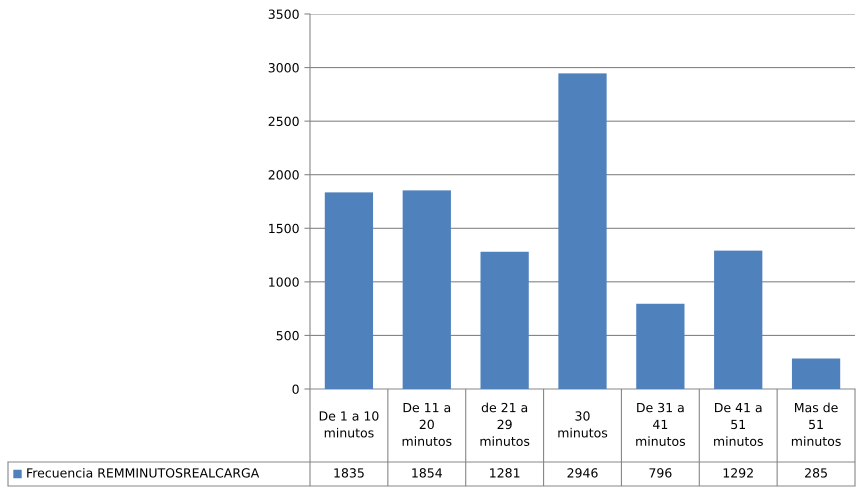 This screenshot has height=488, width=857. I want to click on y-tick-label: 500, so click(287, 335).